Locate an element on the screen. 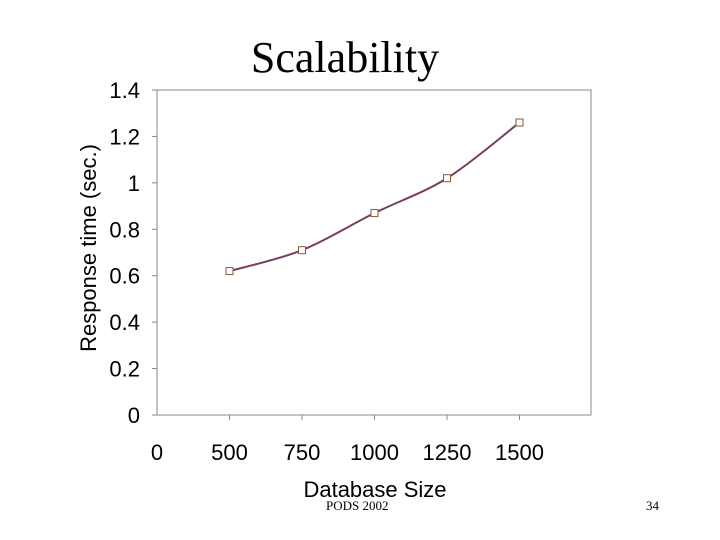  x-tick-label: 1000 is located at coordinates (374, 452).